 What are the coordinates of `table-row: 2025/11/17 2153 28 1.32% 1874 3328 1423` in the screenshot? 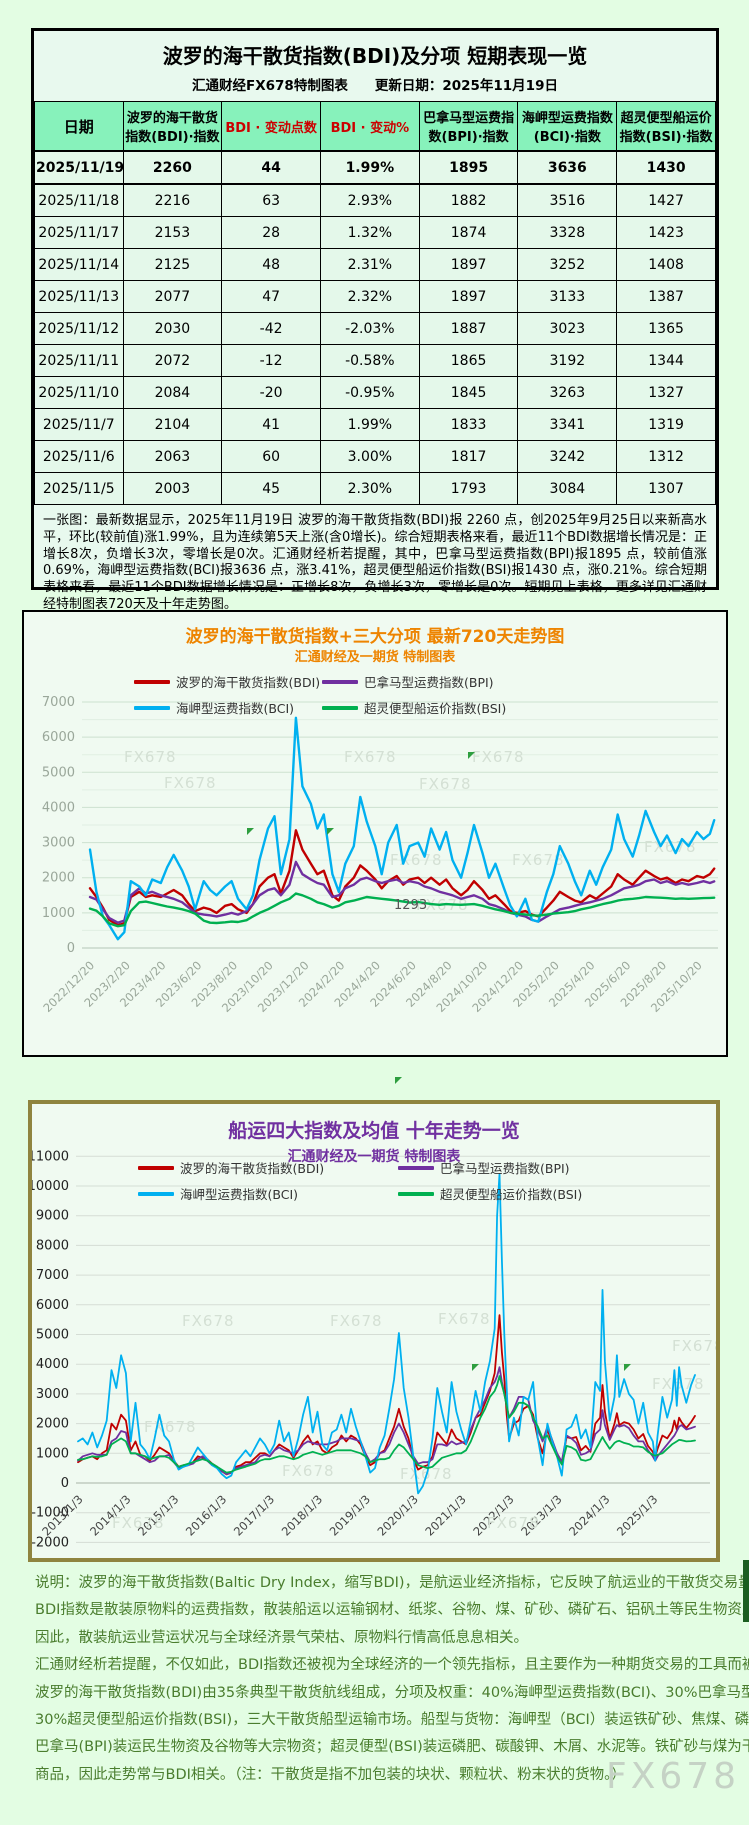 It's located at (375, 232).